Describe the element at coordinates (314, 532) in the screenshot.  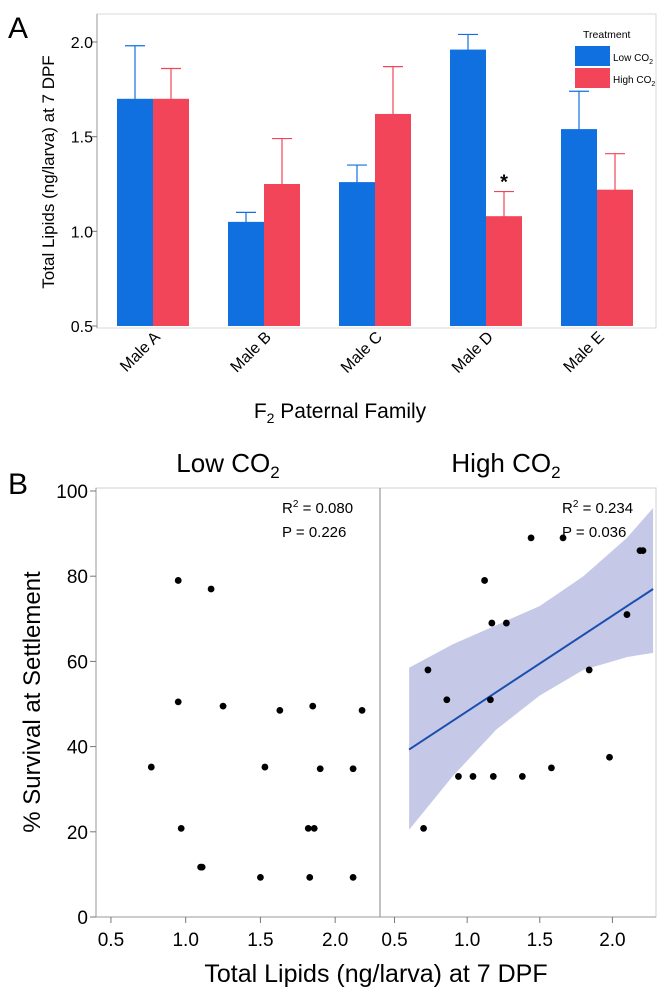
I see `left-p-value: P = 0.226` at that location.